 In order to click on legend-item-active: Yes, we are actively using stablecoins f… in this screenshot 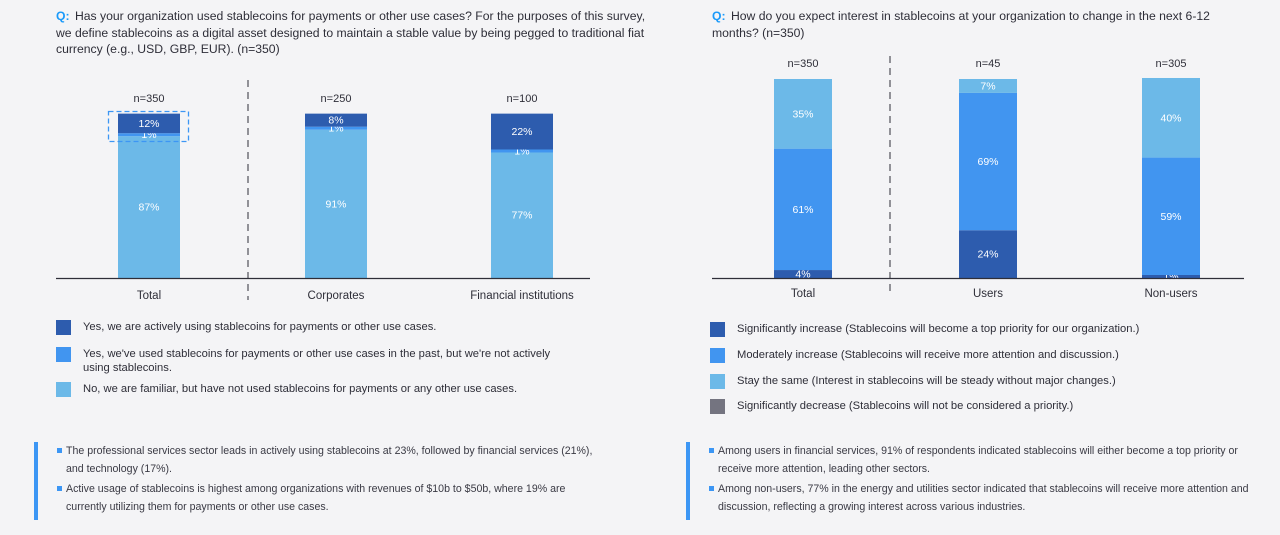, I will do `click(321, 330)`.